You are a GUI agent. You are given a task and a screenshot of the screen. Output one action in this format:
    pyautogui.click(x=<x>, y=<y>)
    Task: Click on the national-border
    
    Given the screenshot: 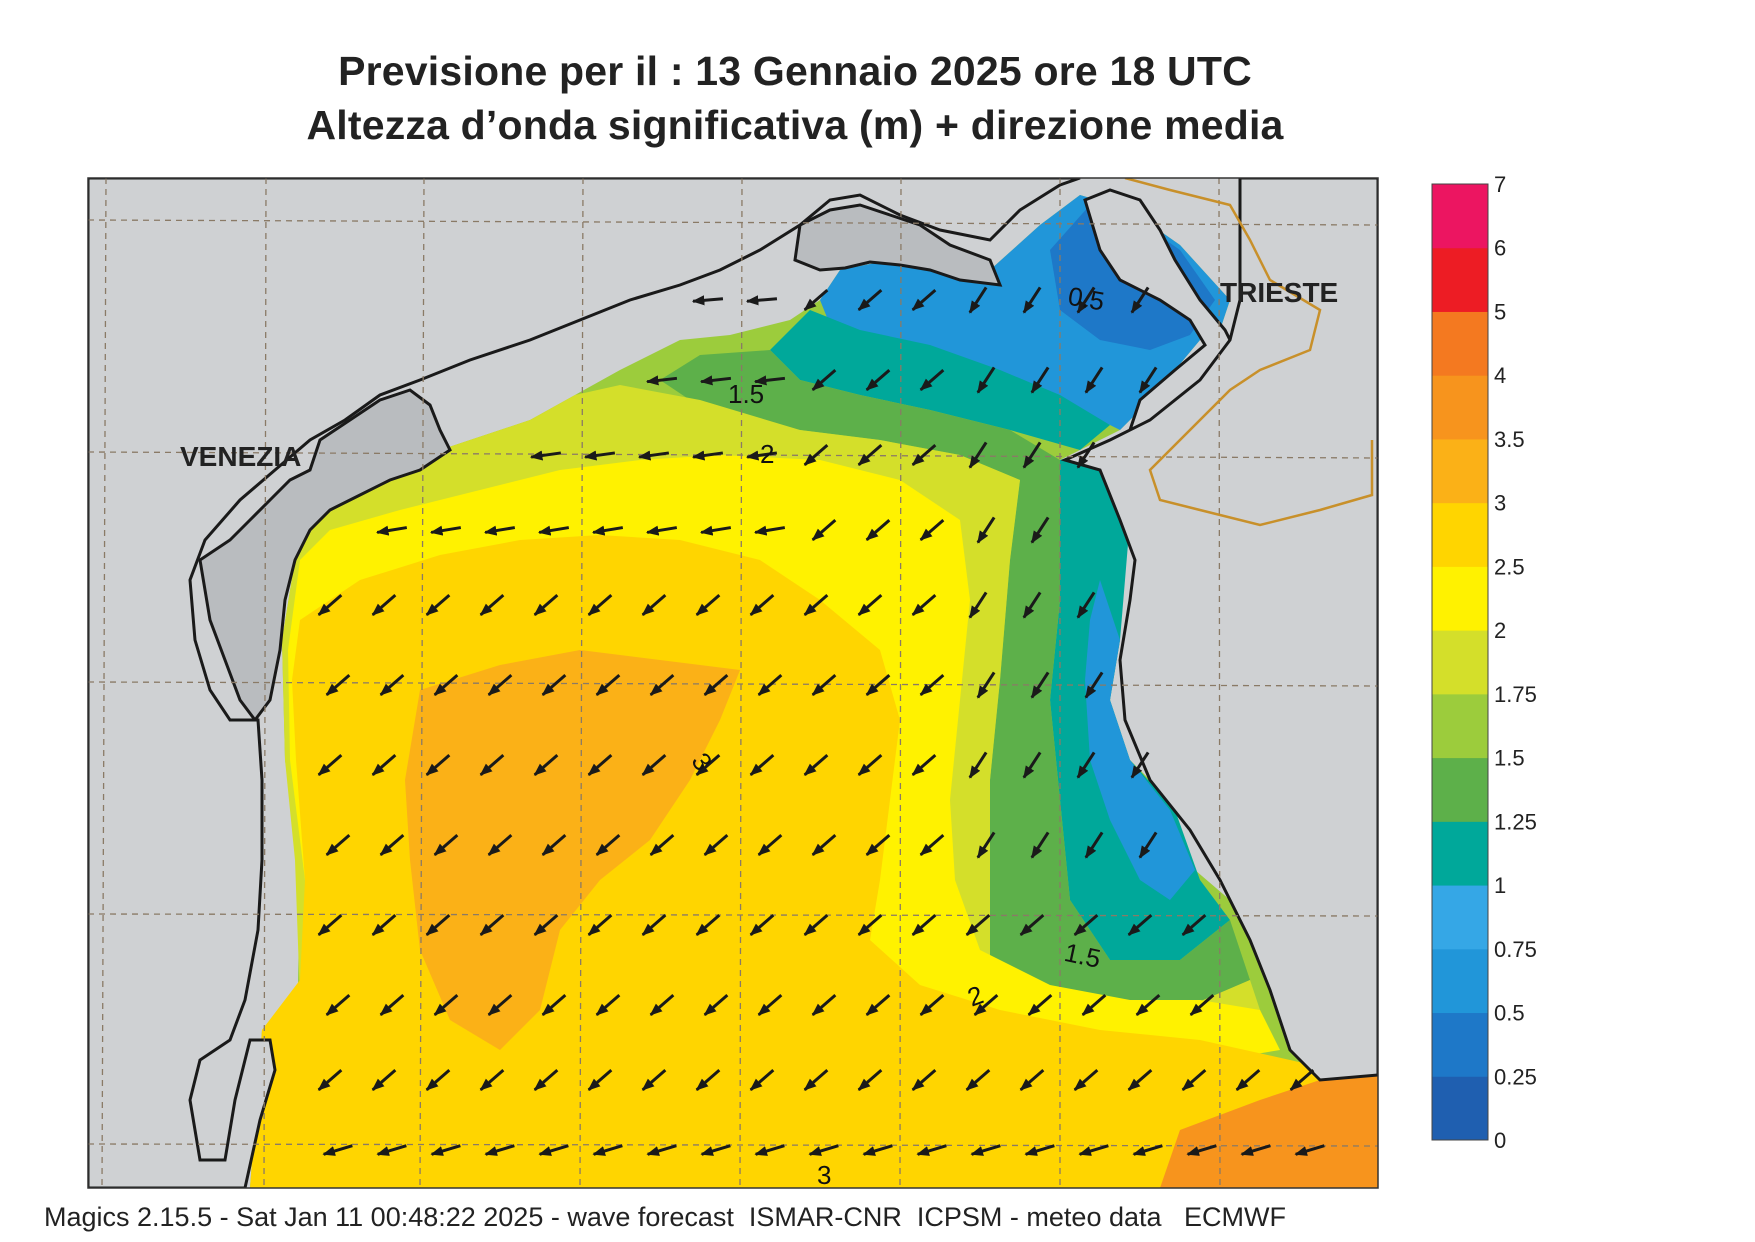 What is the action you would take?
    pyautogui.click(x=1249, y=352)
    